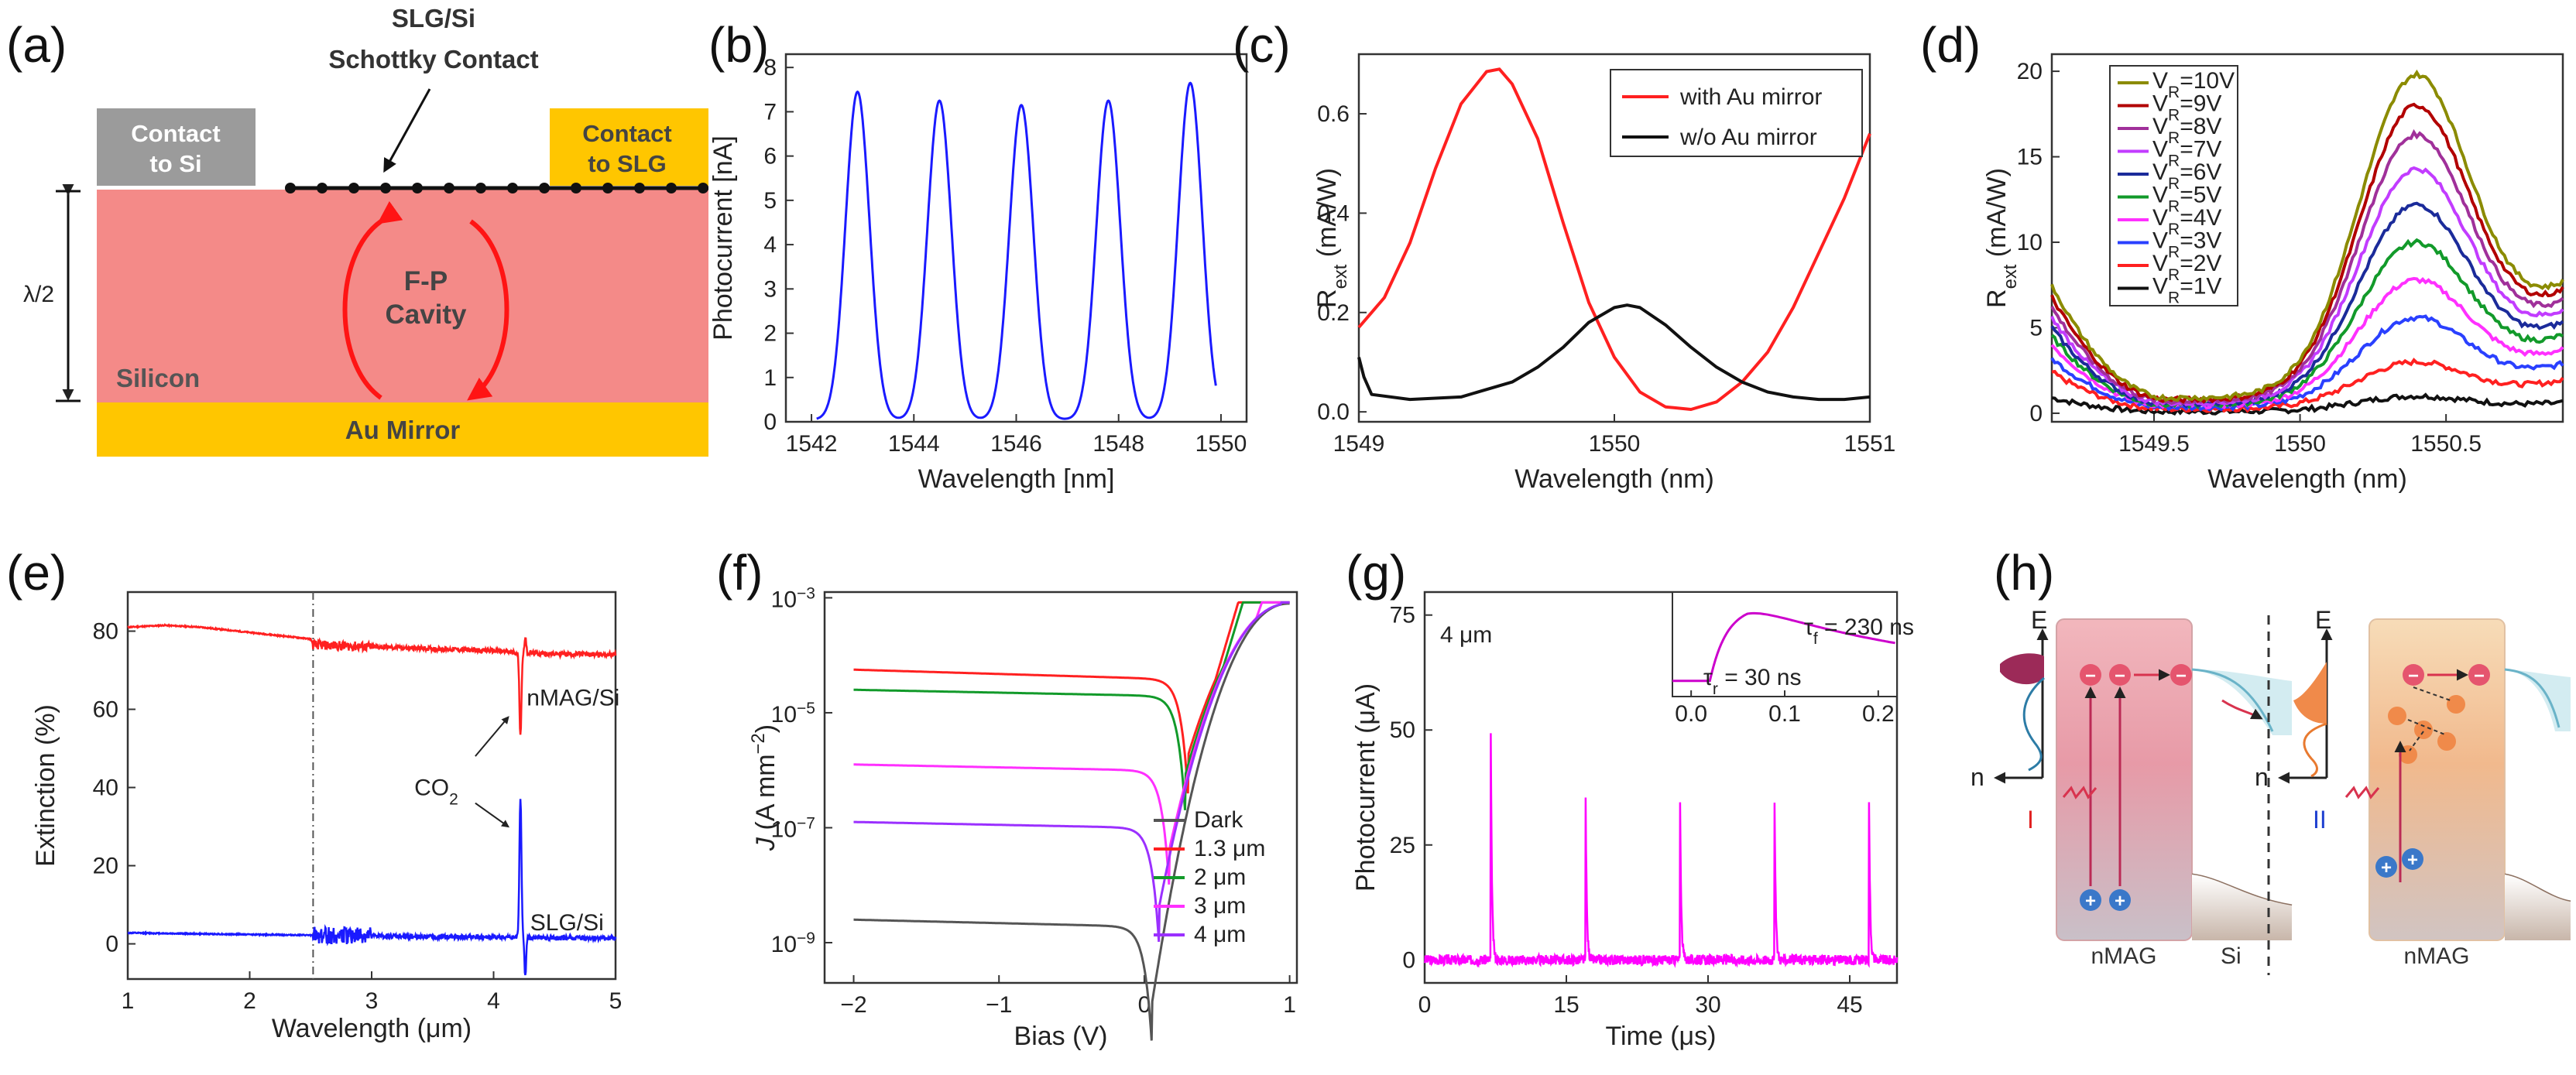 The height and width of the screenshot is (1075, 2576). Describe the element at coordinates (433, 18) in the screenshot. I see `schottky-label-1: SLG/Si` at that location.